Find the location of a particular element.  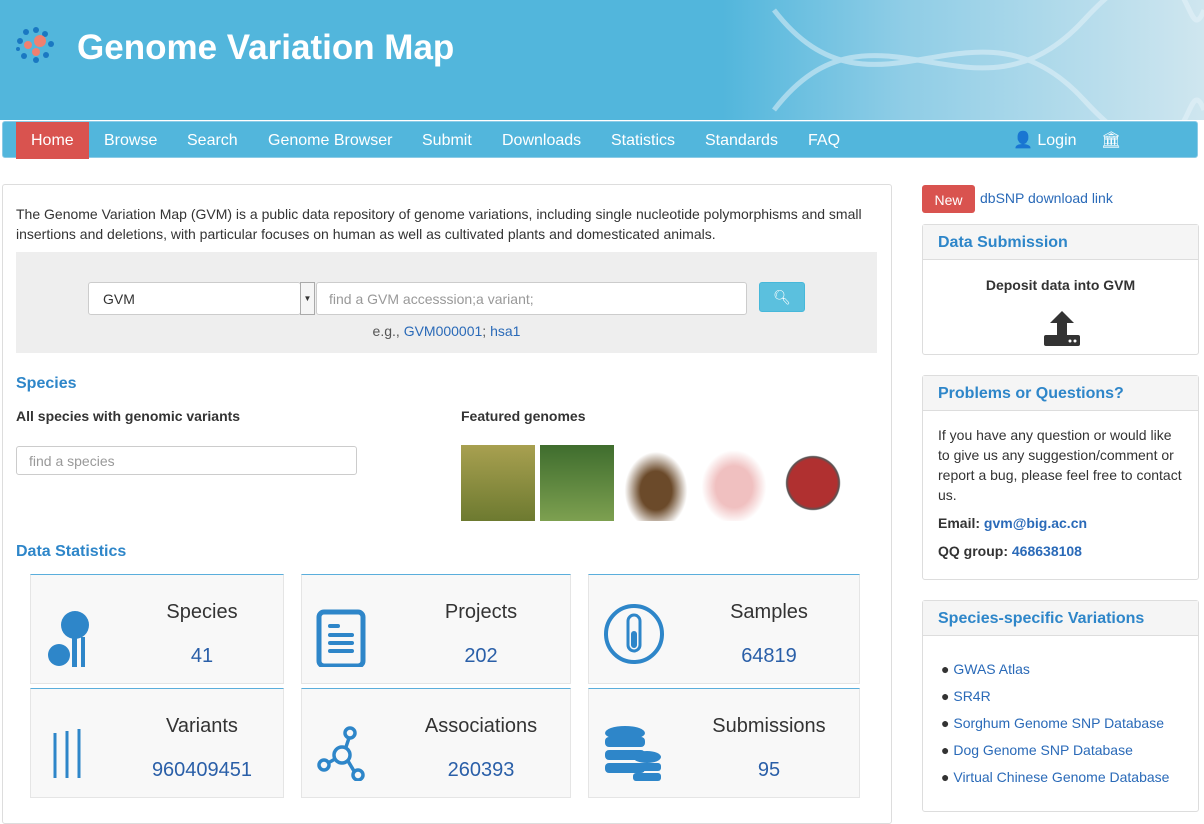

nav-login: 👤 Login is located at coordinates (1045, 140).